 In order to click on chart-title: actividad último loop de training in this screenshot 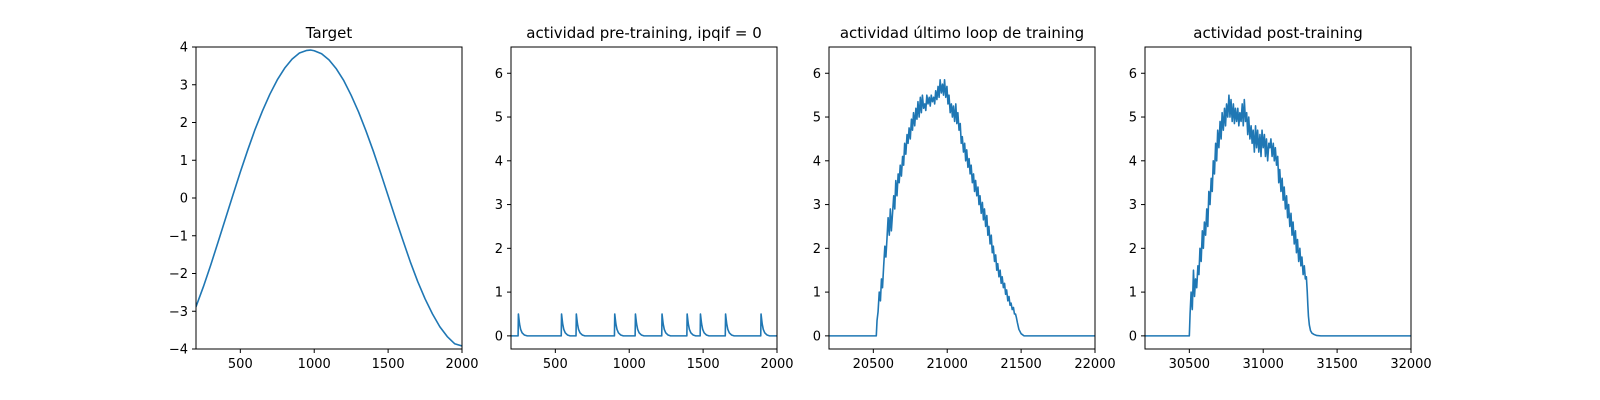, I will do `click(962, 33)`.